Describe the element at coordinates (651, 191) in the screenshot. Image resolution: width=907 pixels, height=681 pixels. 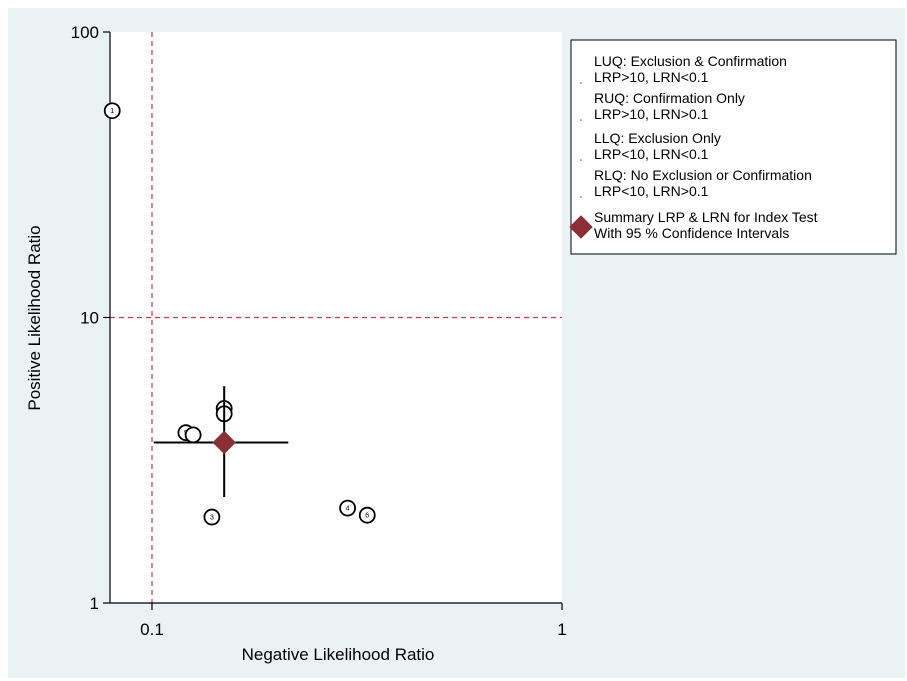
I see `legend-entry-text: LRP<10, LRN>0.1` at that location.